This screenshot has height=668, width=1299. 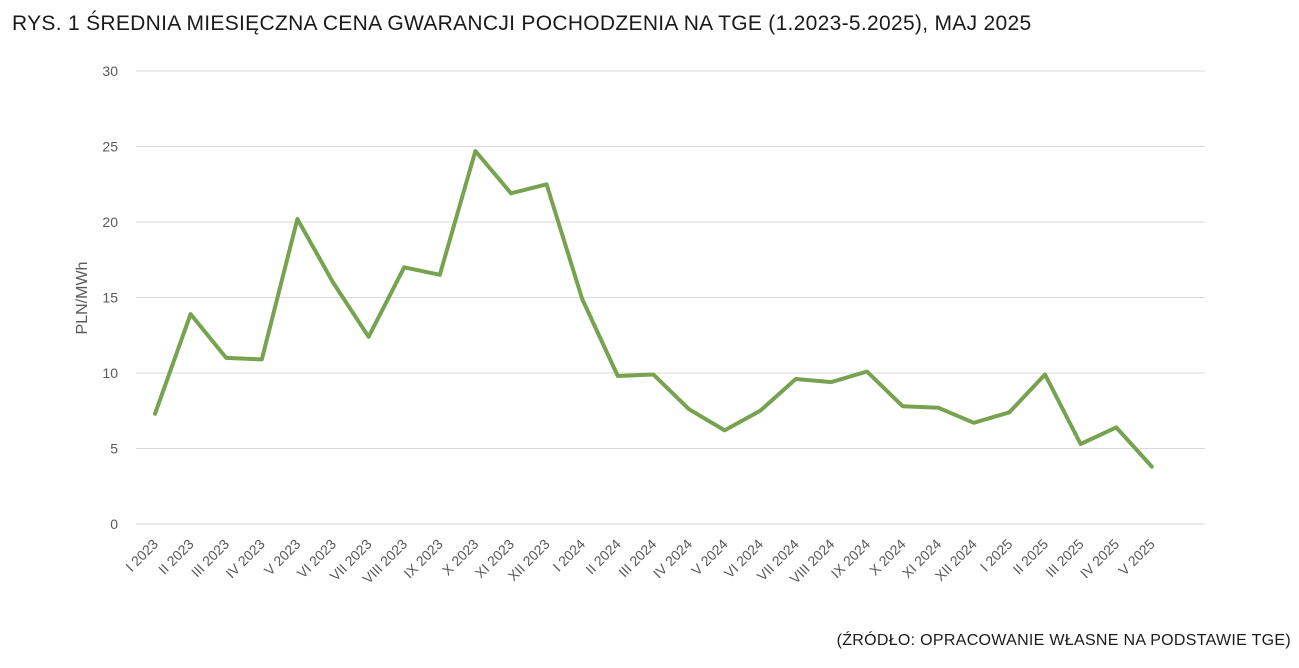 I want to click on x-tick-label: I 2023, so click(x=141, y=555).